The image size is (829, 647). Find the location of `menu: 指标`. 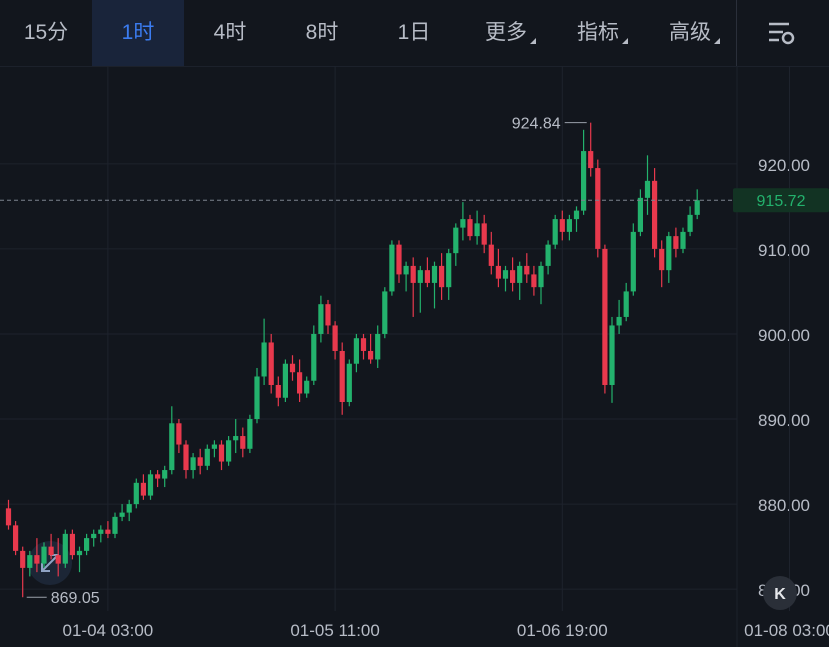

menu: 指标 is located at coordinates (598, 33).